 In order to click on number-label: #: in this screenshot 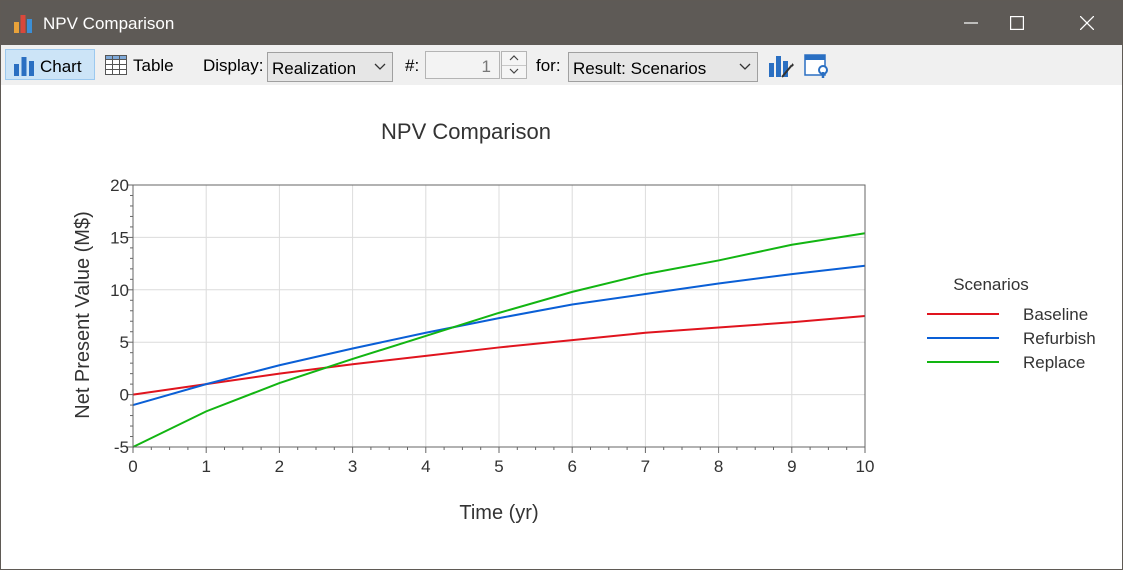, I will do `click(412, 65)`.